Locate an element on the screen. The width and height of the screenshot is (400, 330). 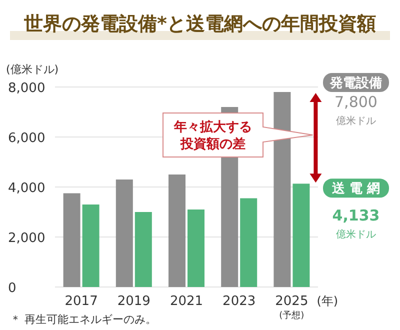
y-axis-title: (億米ドル) is located at coordinates (32, 69).